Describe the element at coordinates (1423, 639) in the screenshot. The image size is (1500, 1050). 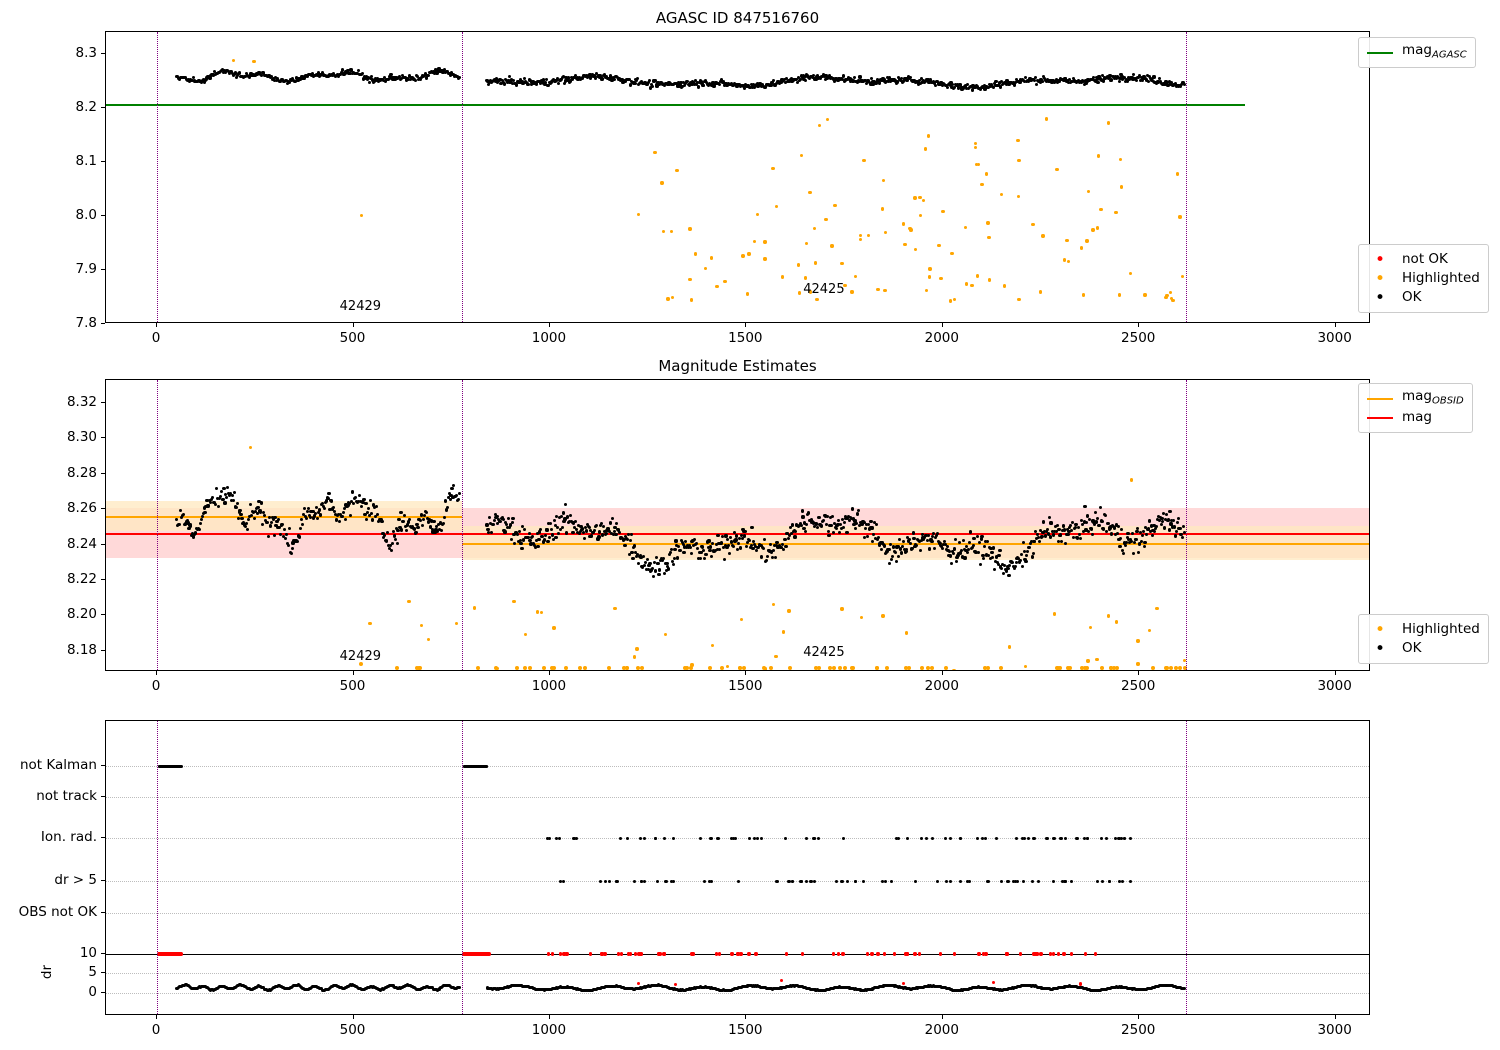
I see `panel2-legend-markers: • Highlighted • OK` at that location.